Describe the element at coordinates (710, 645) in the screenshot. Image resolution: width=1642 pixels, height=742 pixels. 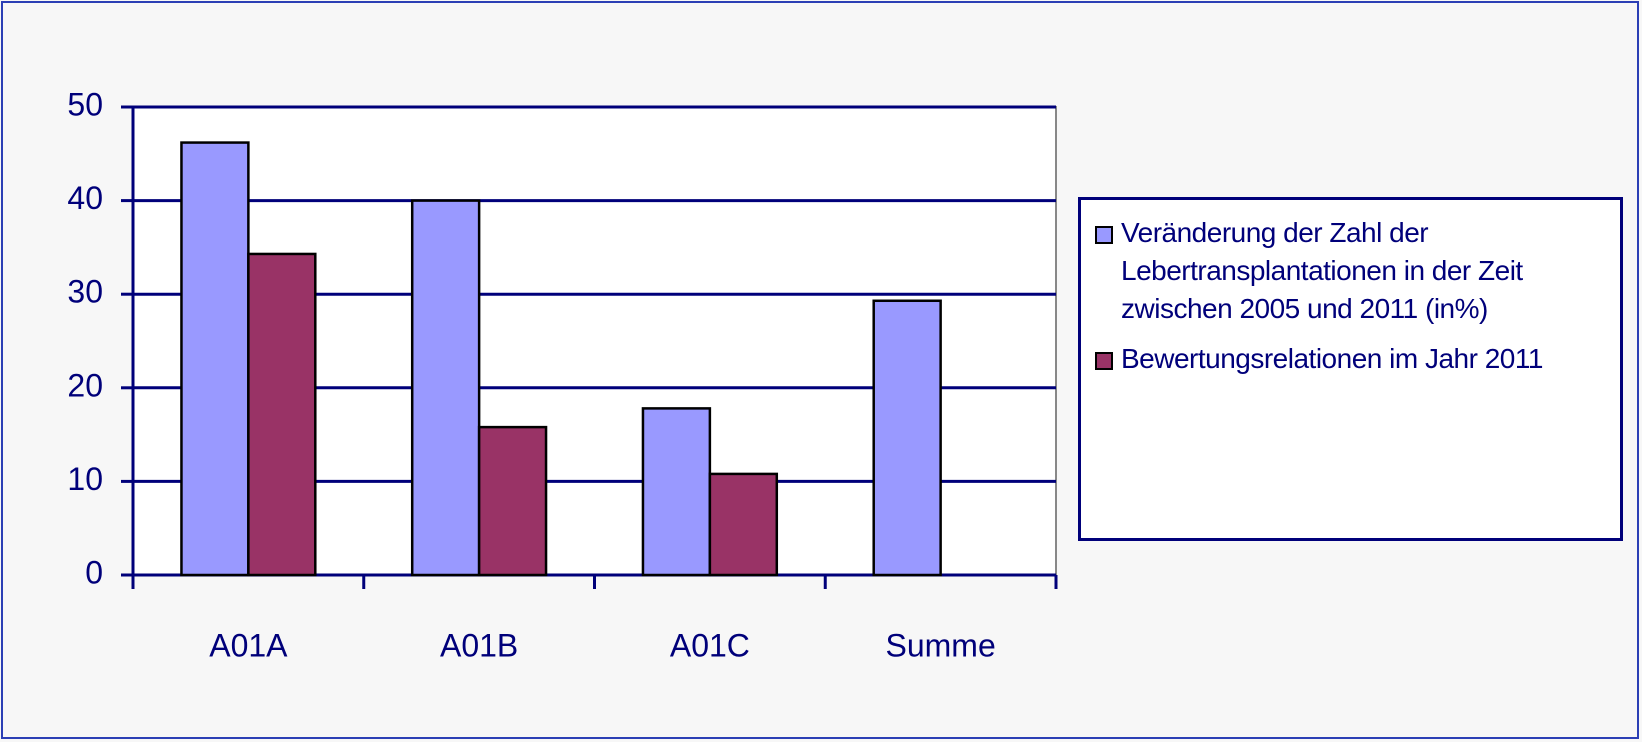
I see `x-tick-label: A01C` at that location.